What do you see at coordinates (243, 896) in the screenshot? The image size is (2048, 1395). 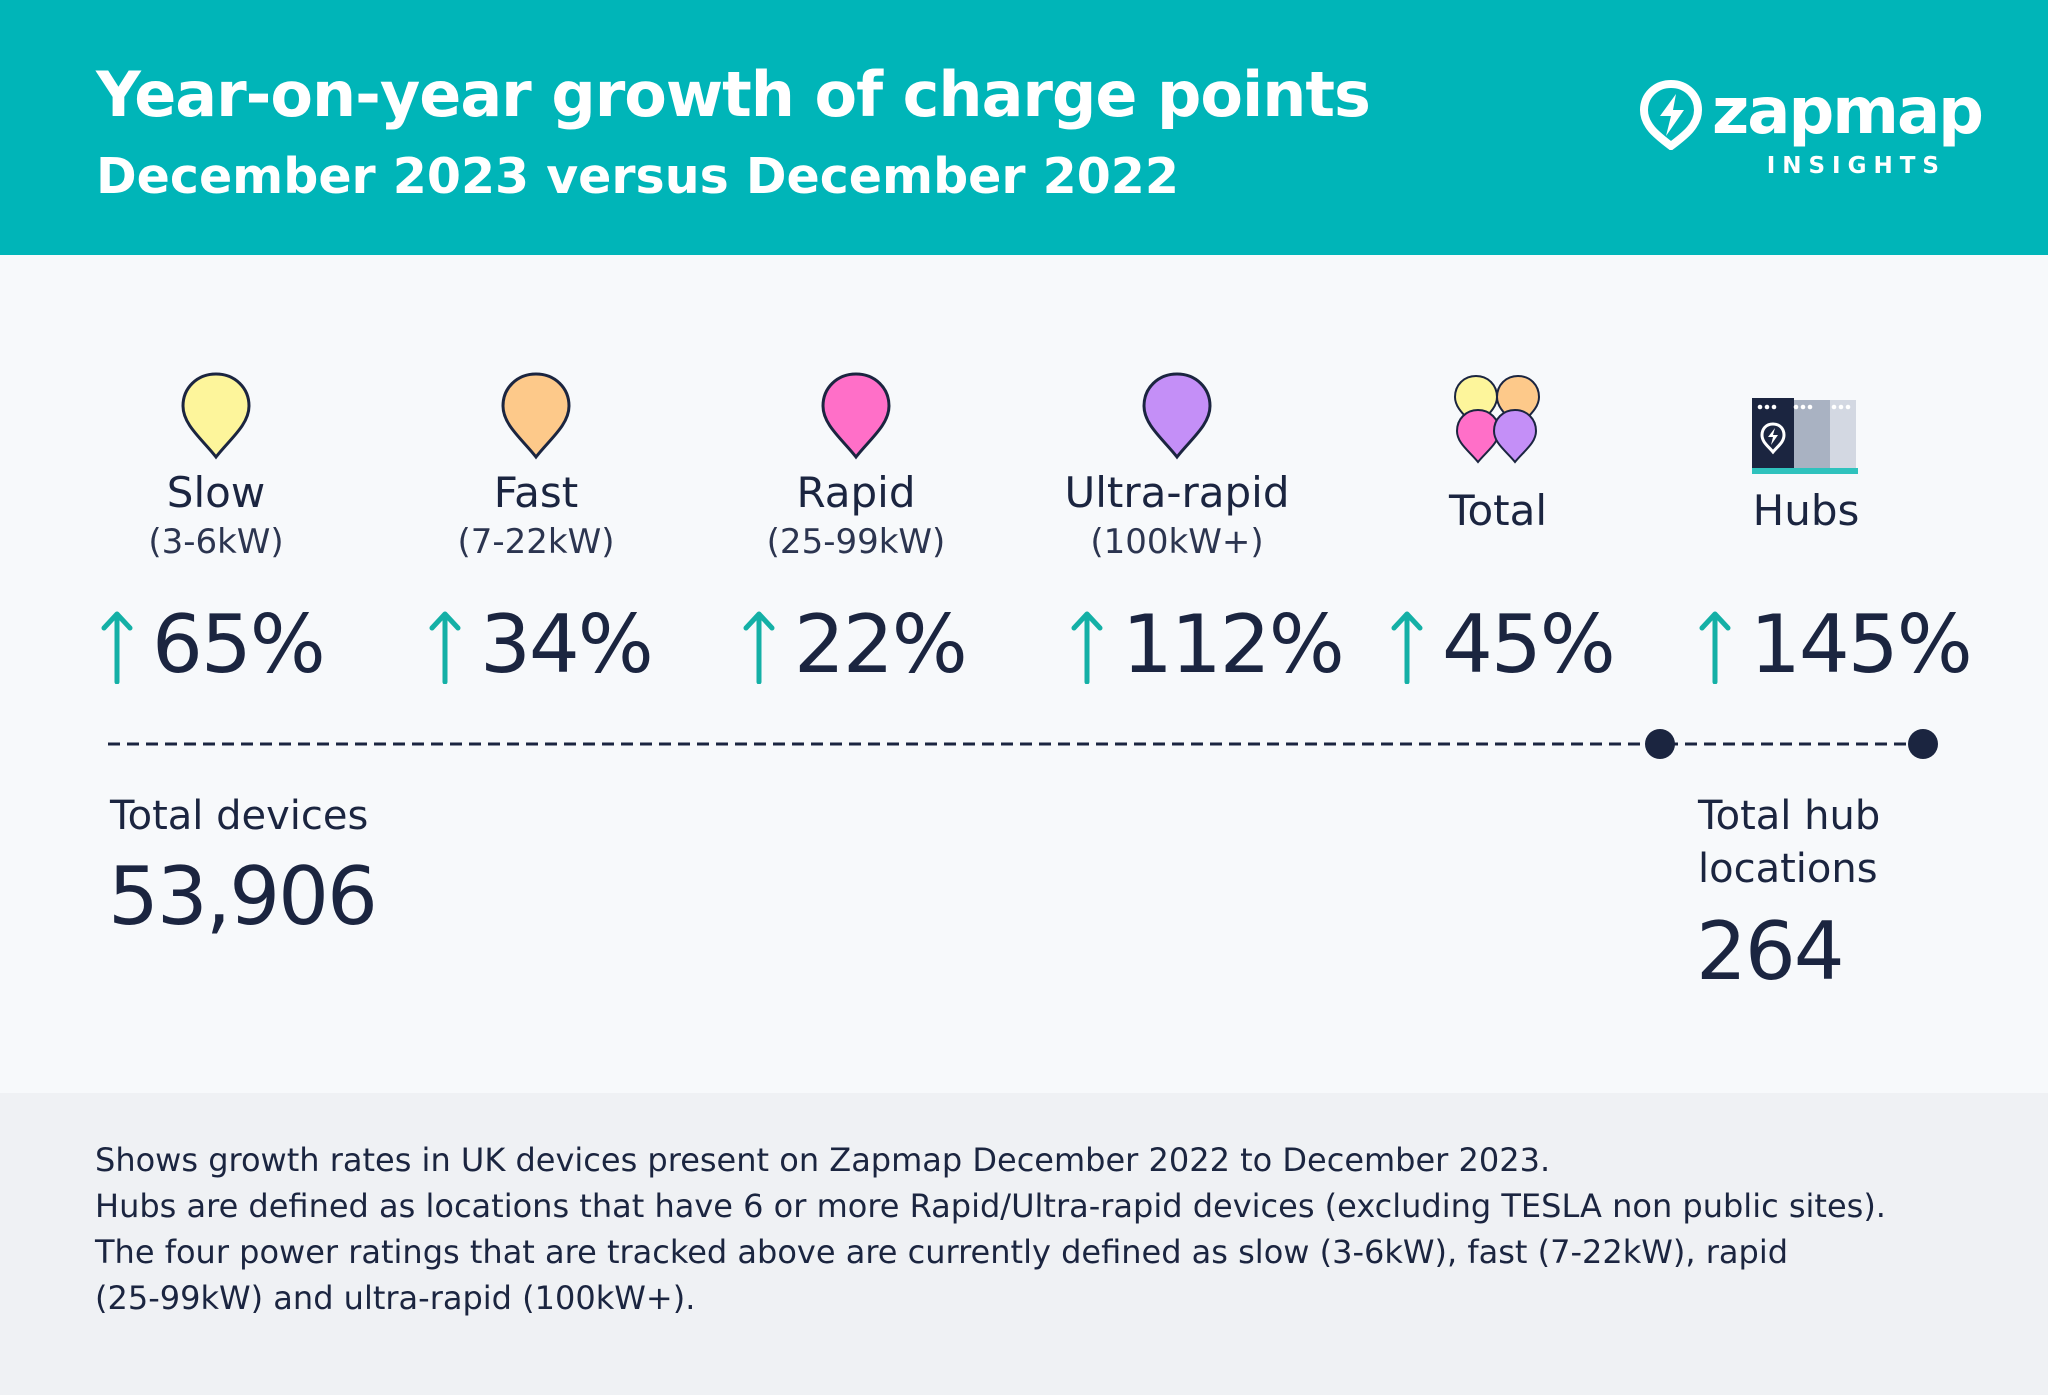 I see `total-devices-value: 53,906` at bounding box center [243, 896].